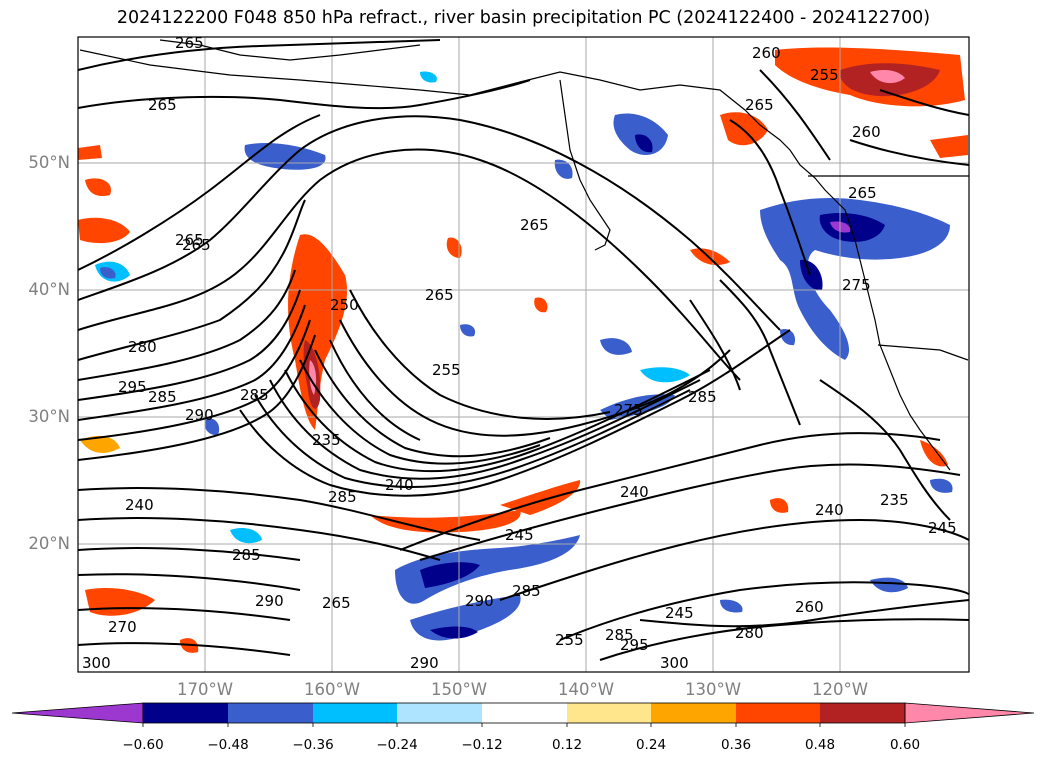  What do you see at coordinates (49, 162) in the screenshot?
I see `latitude-label: 50°N` at bounding box center [49, 162].